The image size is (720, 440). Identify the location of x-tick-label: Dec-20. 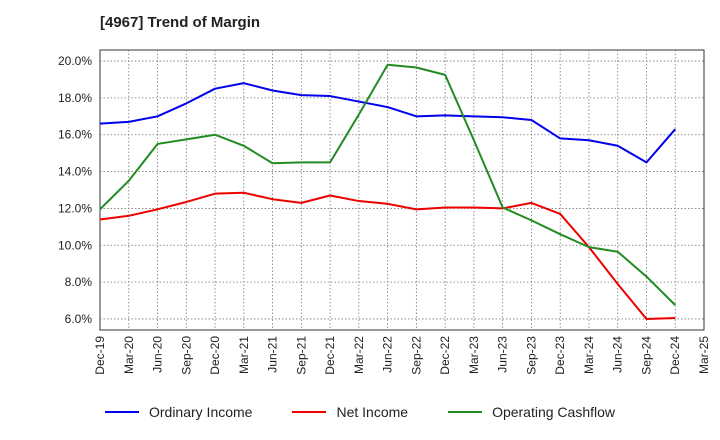
(215, 355).